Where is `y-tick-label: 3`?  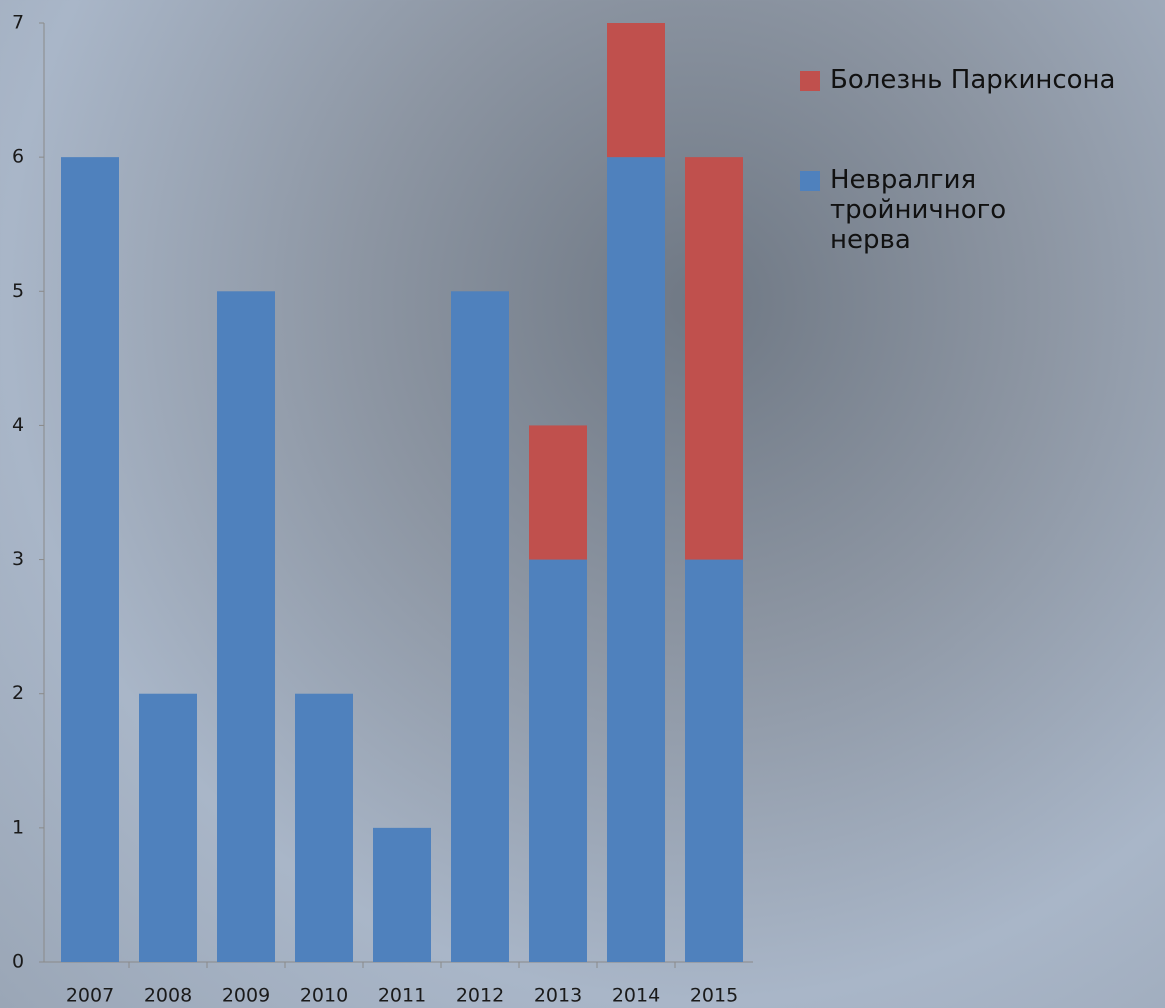 y-tick-label: 3 is located at coordinates (18, 559).